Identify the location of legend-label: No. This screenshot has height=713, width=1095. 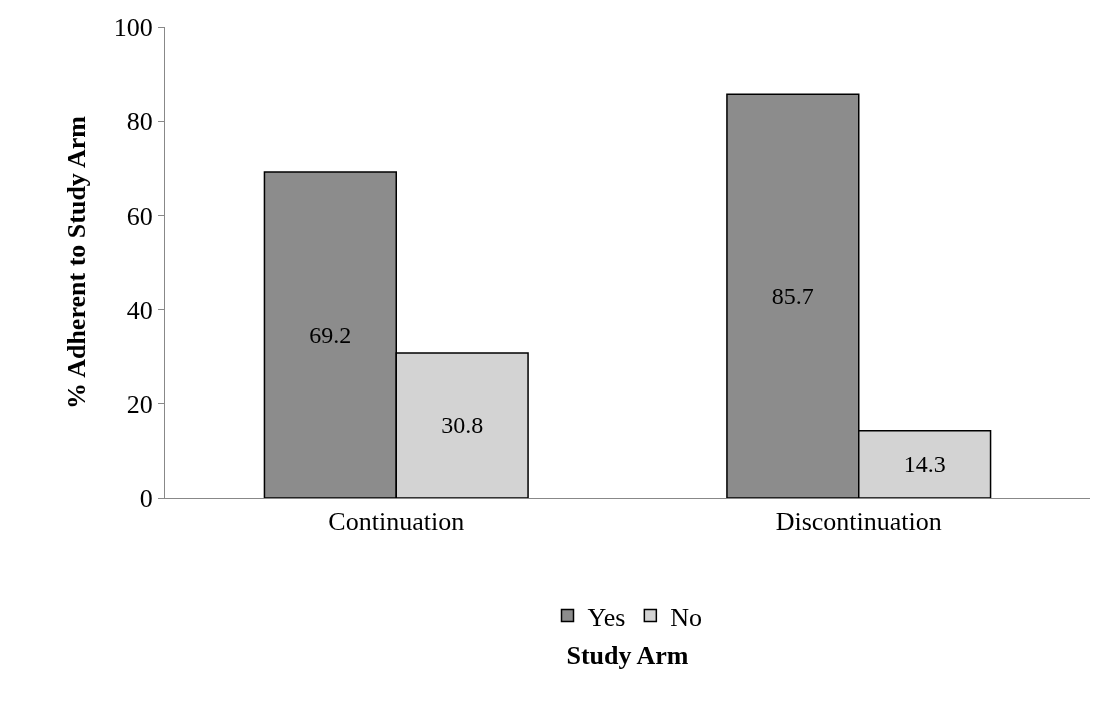
(686, 617).